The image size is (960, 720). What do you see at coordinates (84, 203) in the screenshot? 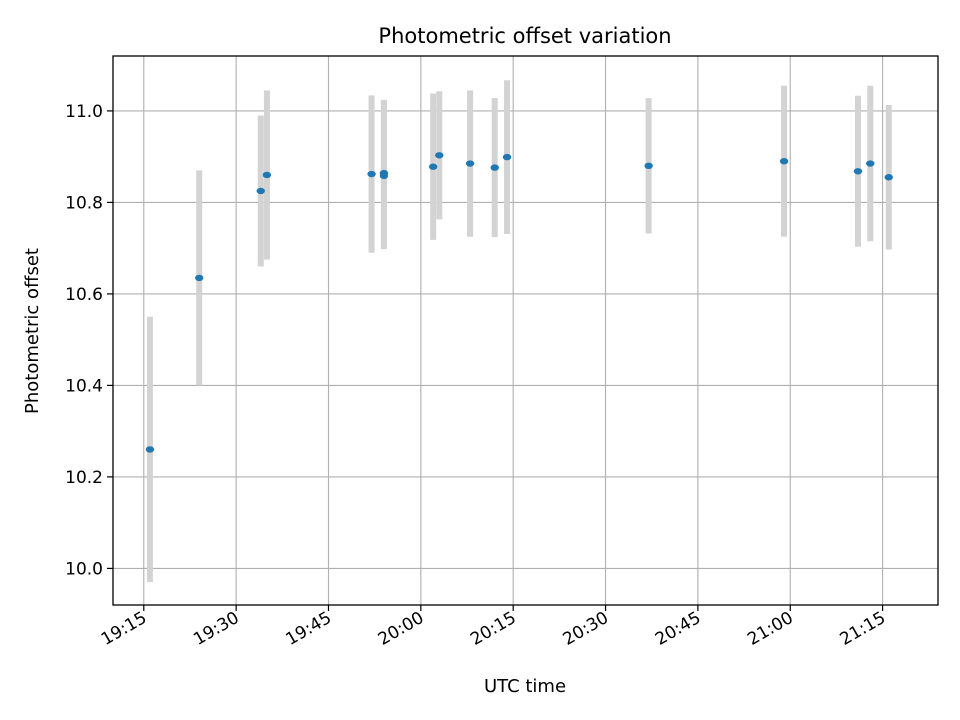
I see `y-tick-label: 10.8` at bounding box center [84, 203].